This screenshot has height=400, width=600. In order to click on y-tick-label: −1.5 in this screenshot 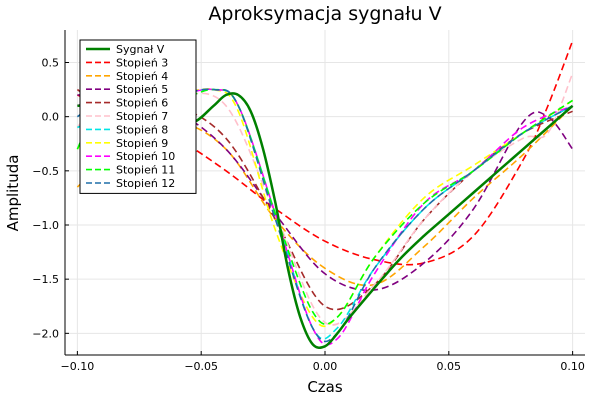, I will do `click(45, 279)`.